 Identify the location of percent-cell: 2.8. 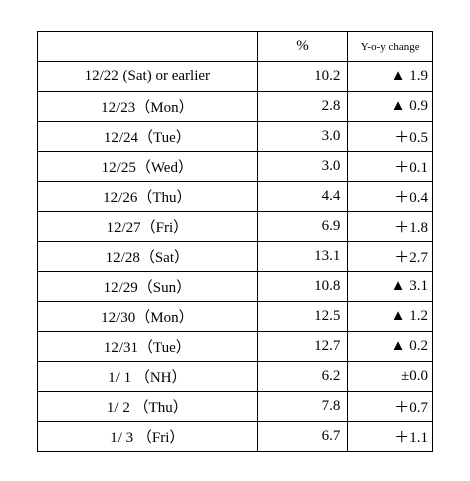
(302, 106).